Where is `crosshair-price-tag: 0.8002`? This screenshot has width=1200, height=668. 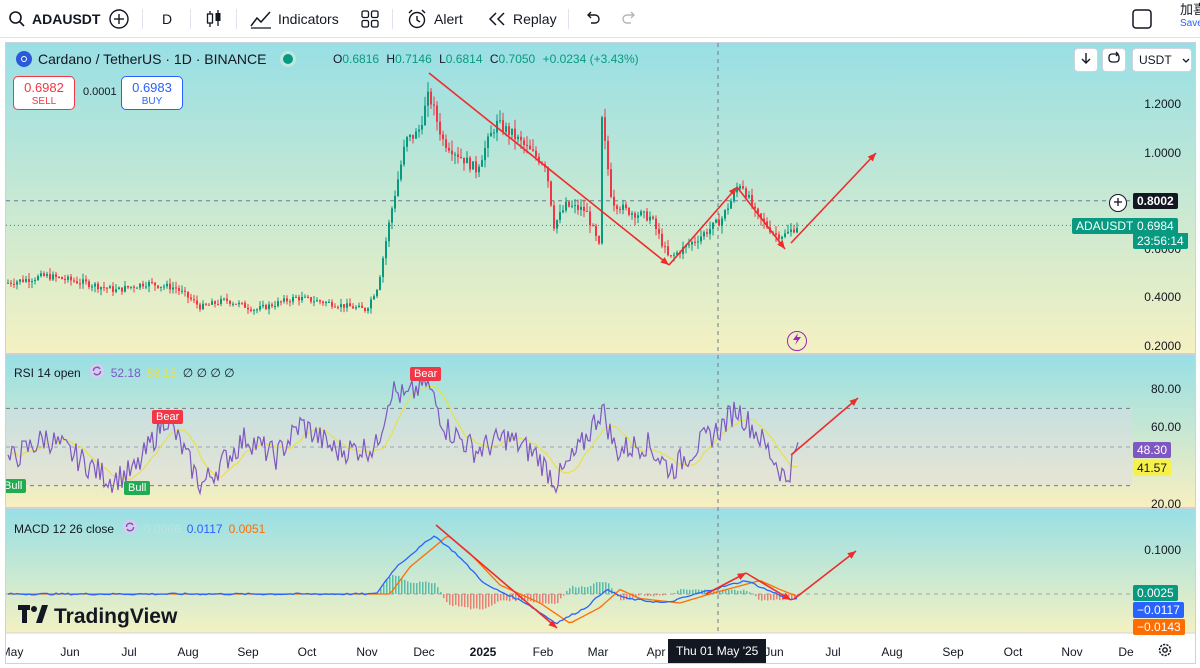
crosshair-price-tag: 0.8002 is located at coordinates (1155, 201).